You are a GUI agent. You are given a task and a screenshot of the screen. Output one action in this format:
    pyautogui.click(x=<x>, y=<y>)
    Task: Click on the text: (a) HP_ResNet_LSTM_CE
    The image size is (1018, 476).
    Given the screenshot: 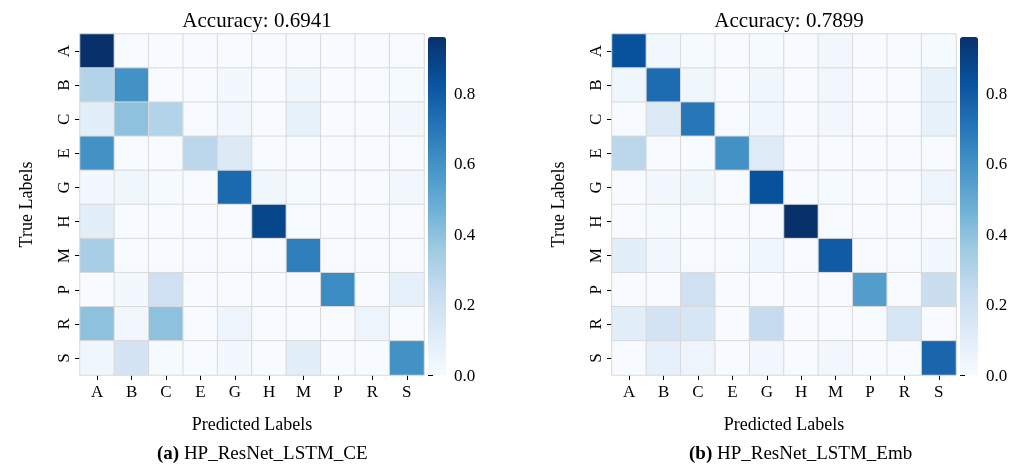 What is the action you would take?
    pyautogui.click(x=262, y=453)
    